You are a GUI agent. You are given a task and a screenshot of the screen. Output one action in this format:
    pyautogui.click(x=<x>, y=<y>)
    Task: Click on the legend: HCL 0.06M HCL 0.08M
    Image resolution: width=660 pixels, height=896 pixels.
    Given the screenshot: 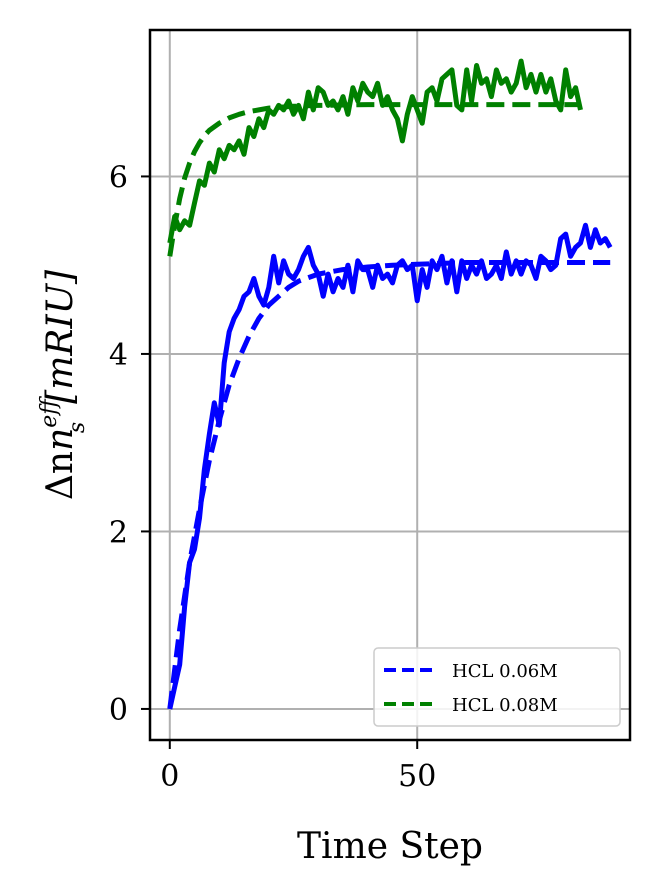 What is the action you would take?
    pyautogui.click(x=497, y=687)
    